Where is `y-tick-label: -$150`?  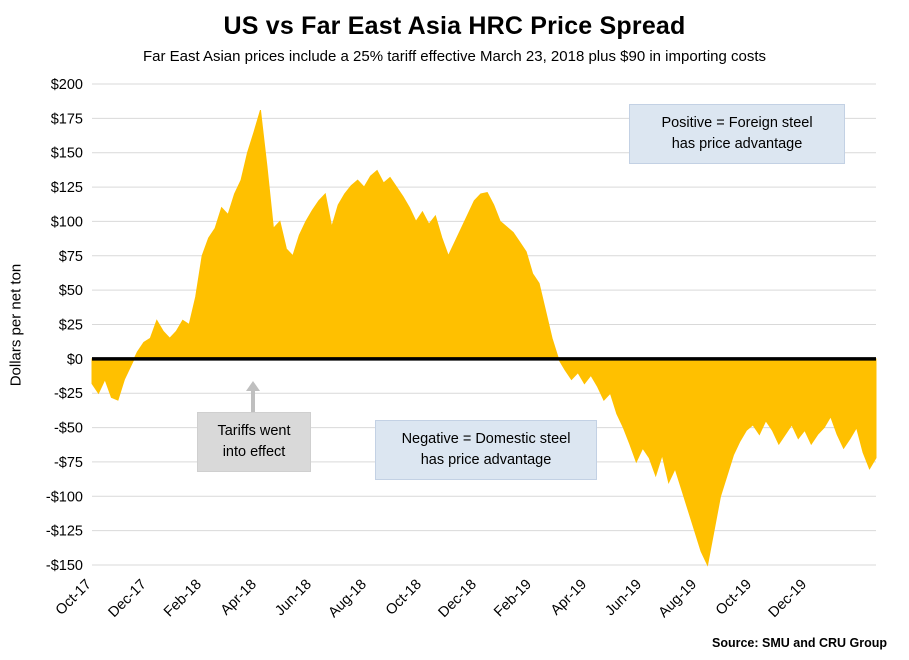 y-tick-label: -$150 is located at coordinates (64, 566).